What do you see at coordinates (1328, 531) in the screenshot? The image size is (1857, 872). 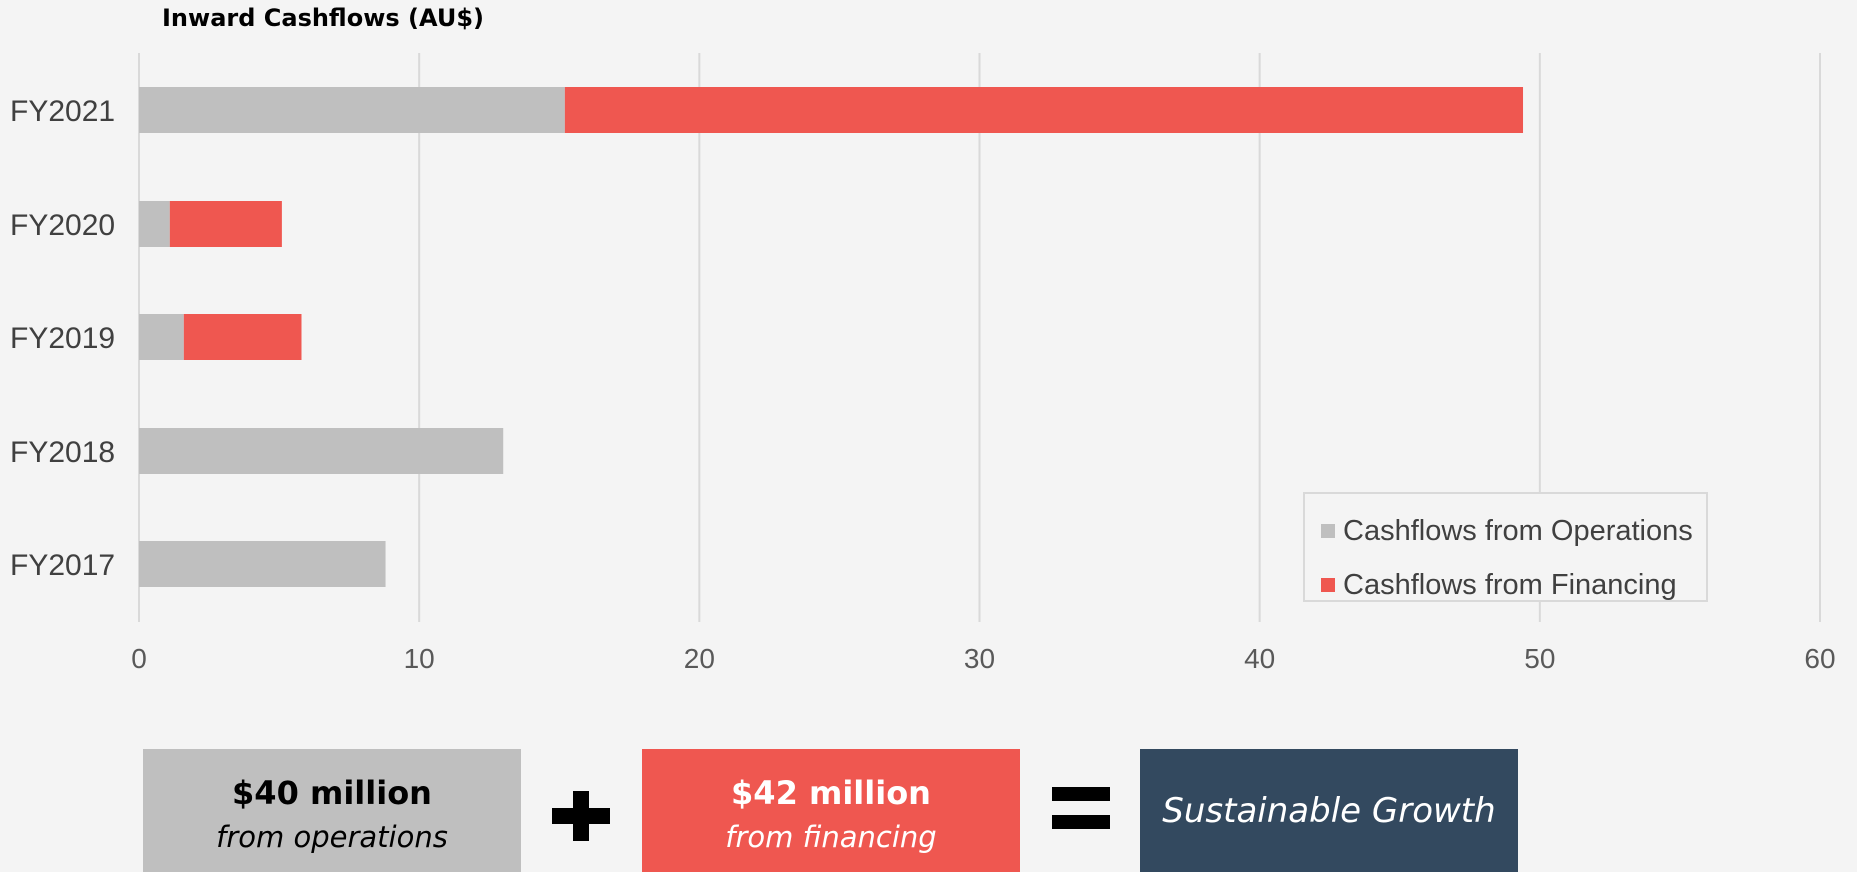 I see `legend-swatch-operations` at bounding box center [1328, 531].